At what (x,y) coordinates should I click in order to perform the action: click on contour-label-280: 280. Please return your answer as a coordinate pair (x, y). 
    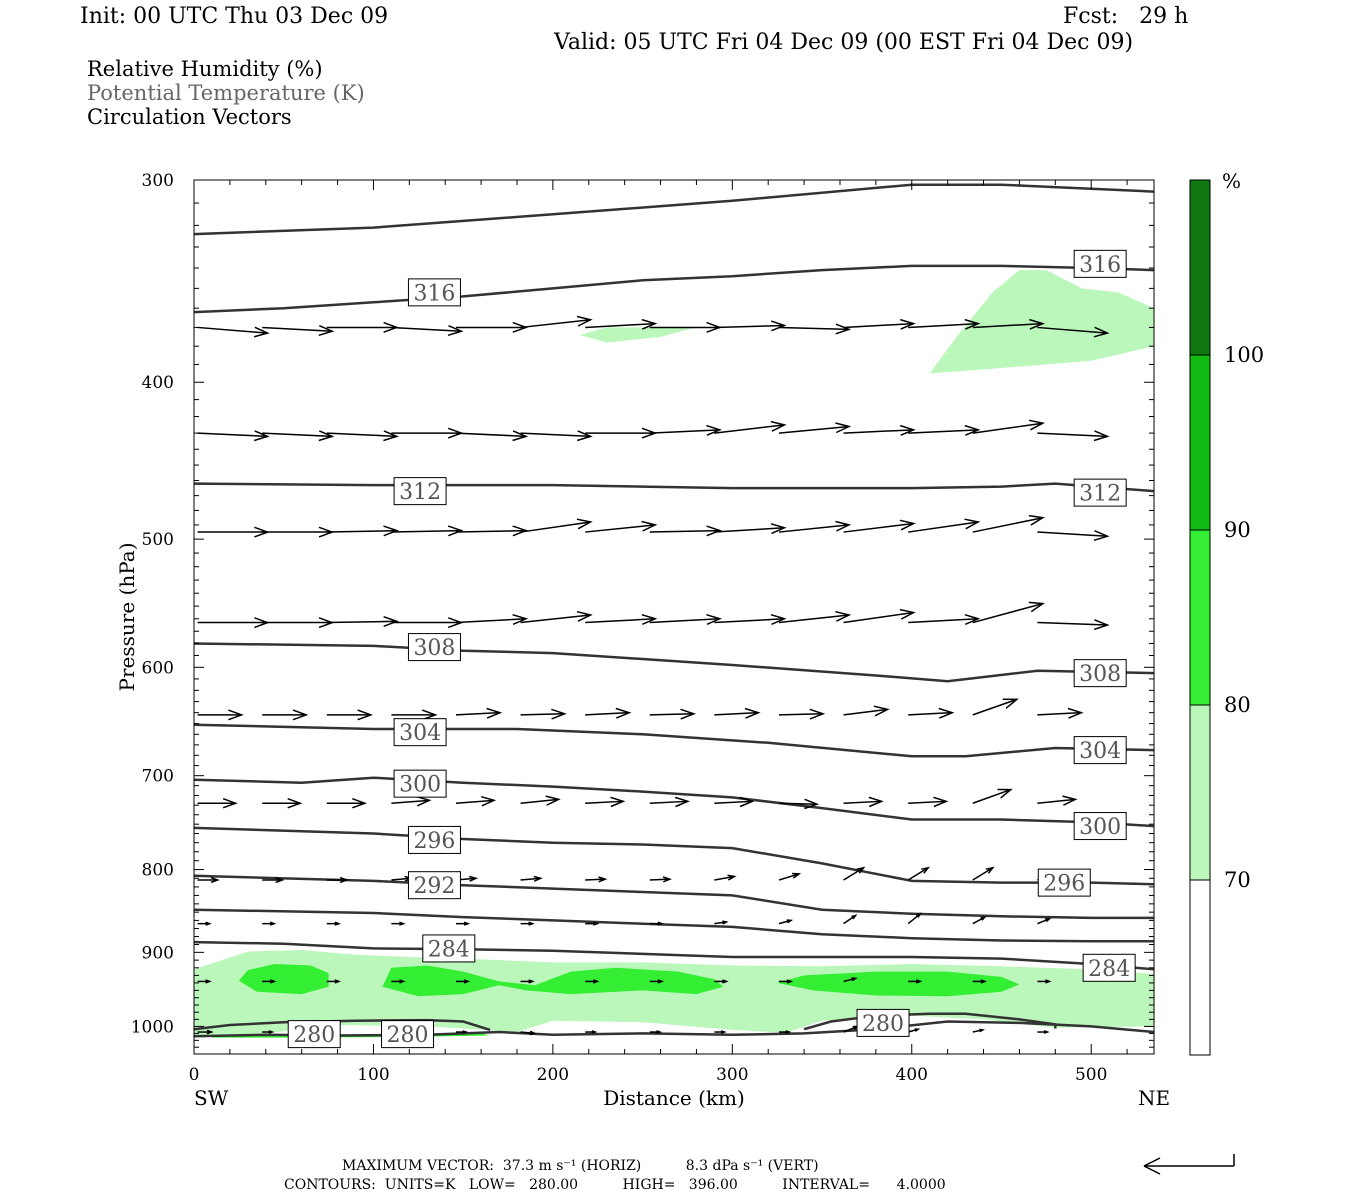
    Looking at the image, I should click on (883, 1024).